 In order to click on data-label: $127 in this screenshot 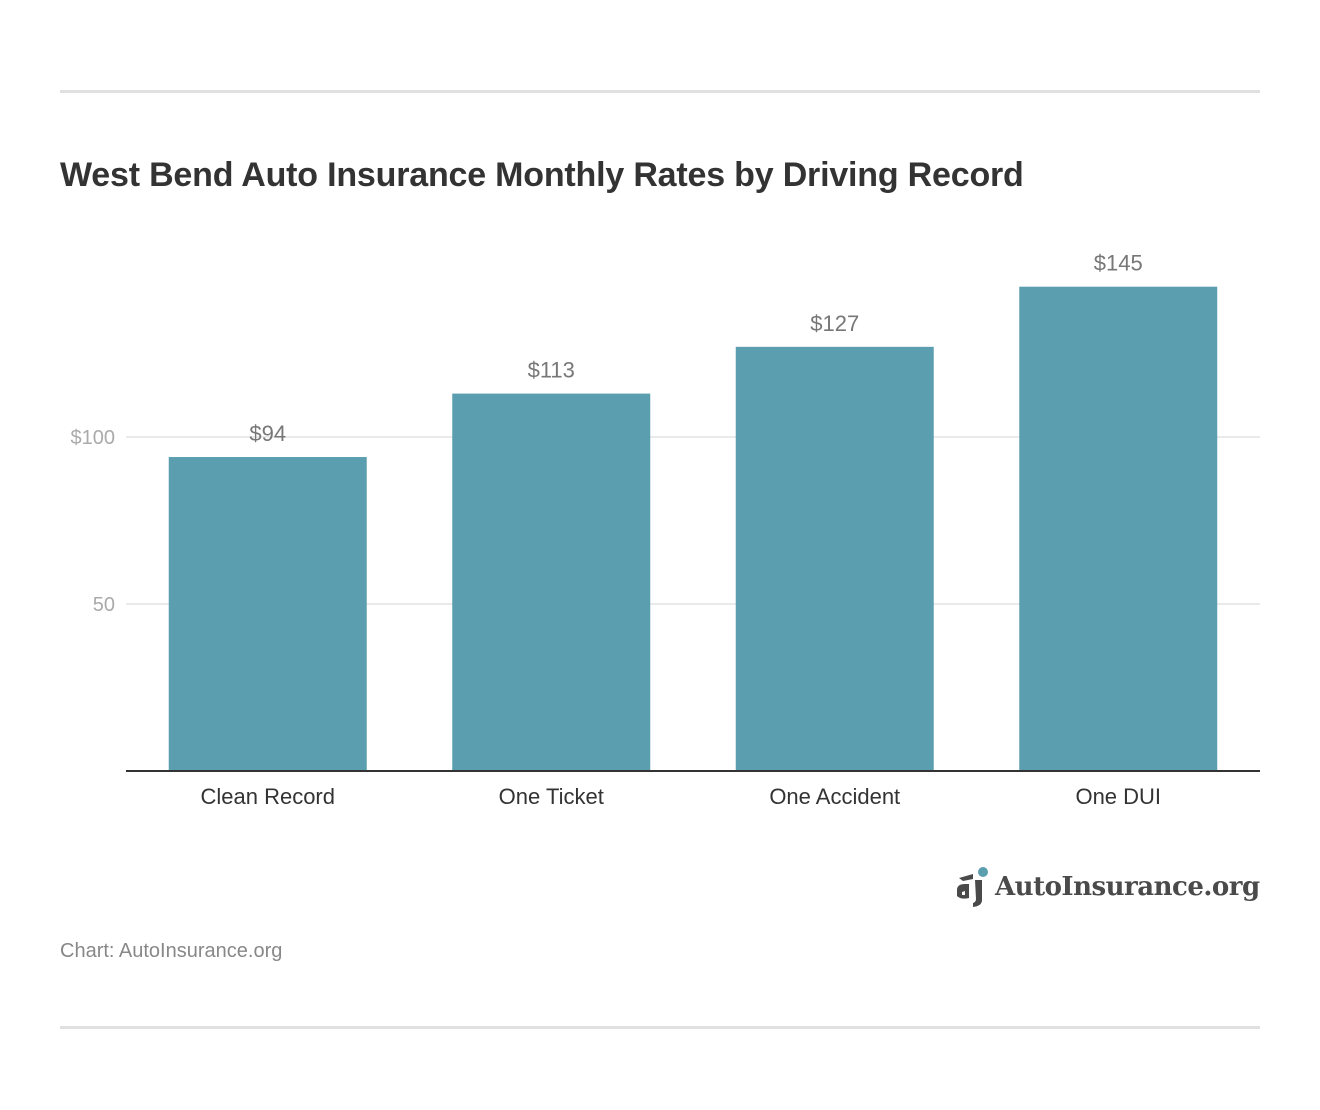, I will do `click(834, 323)`.